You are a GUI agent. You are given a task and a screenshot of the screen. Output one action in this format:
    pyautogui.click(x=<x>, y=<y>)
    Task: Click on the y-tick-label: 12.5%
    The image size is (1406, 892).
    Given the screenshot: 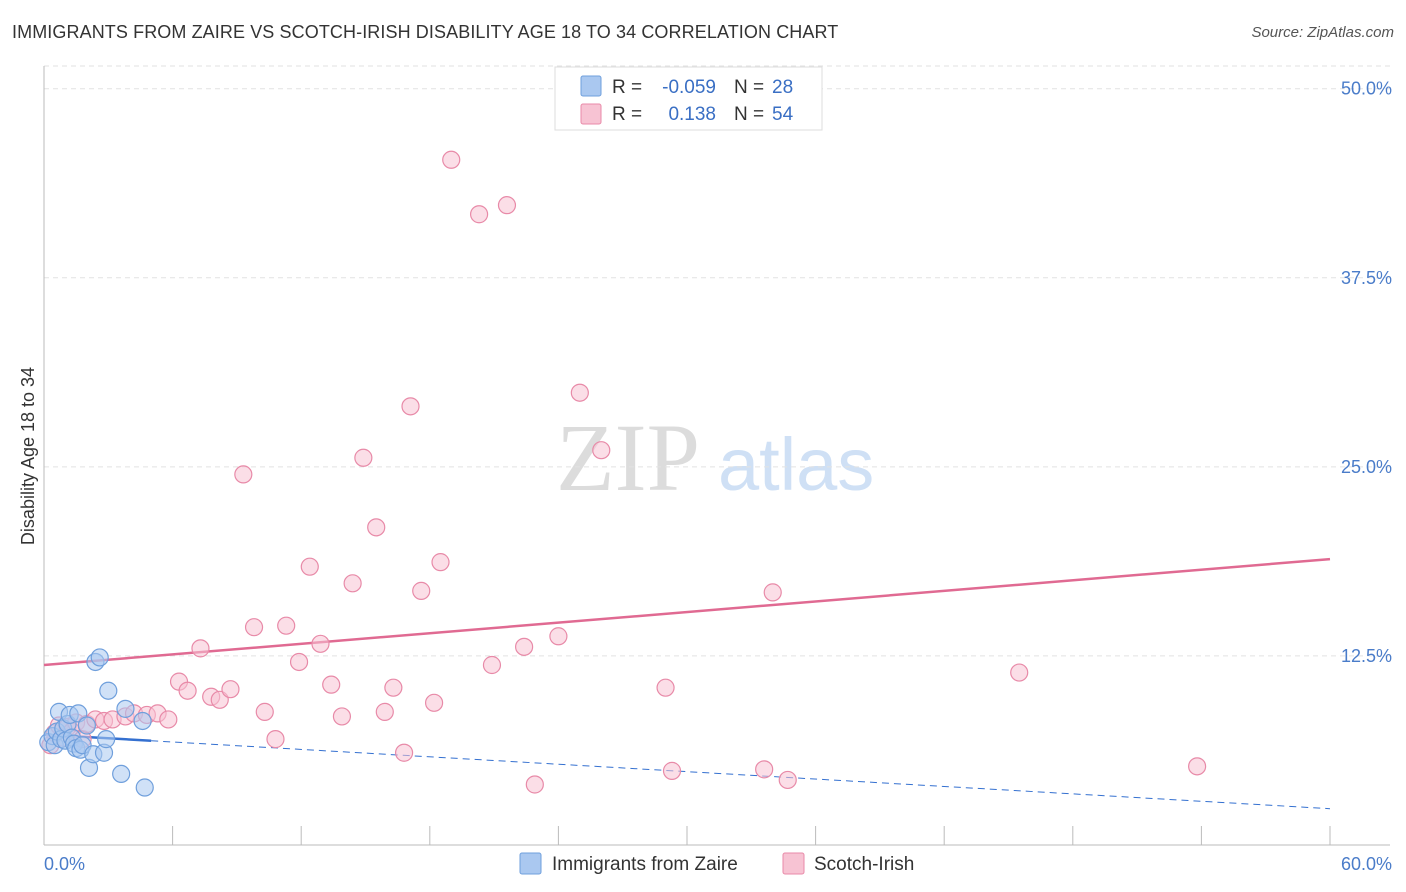 What is the action you would take?
    pyautogui.click(x=1366, y=656)
    